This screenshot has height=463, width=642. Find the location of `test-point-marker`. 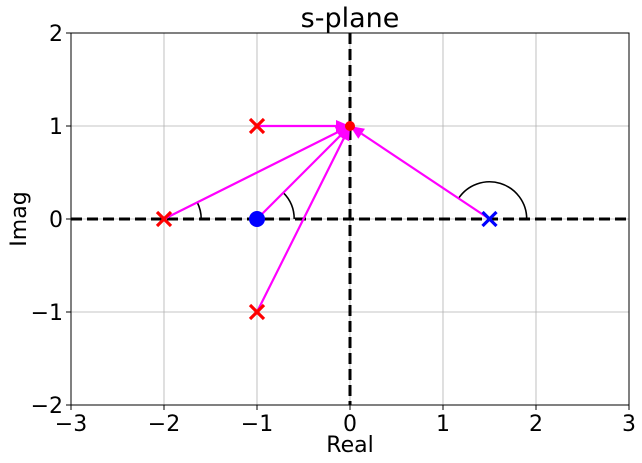

test-point-marker is located at coordinates (350, 126).